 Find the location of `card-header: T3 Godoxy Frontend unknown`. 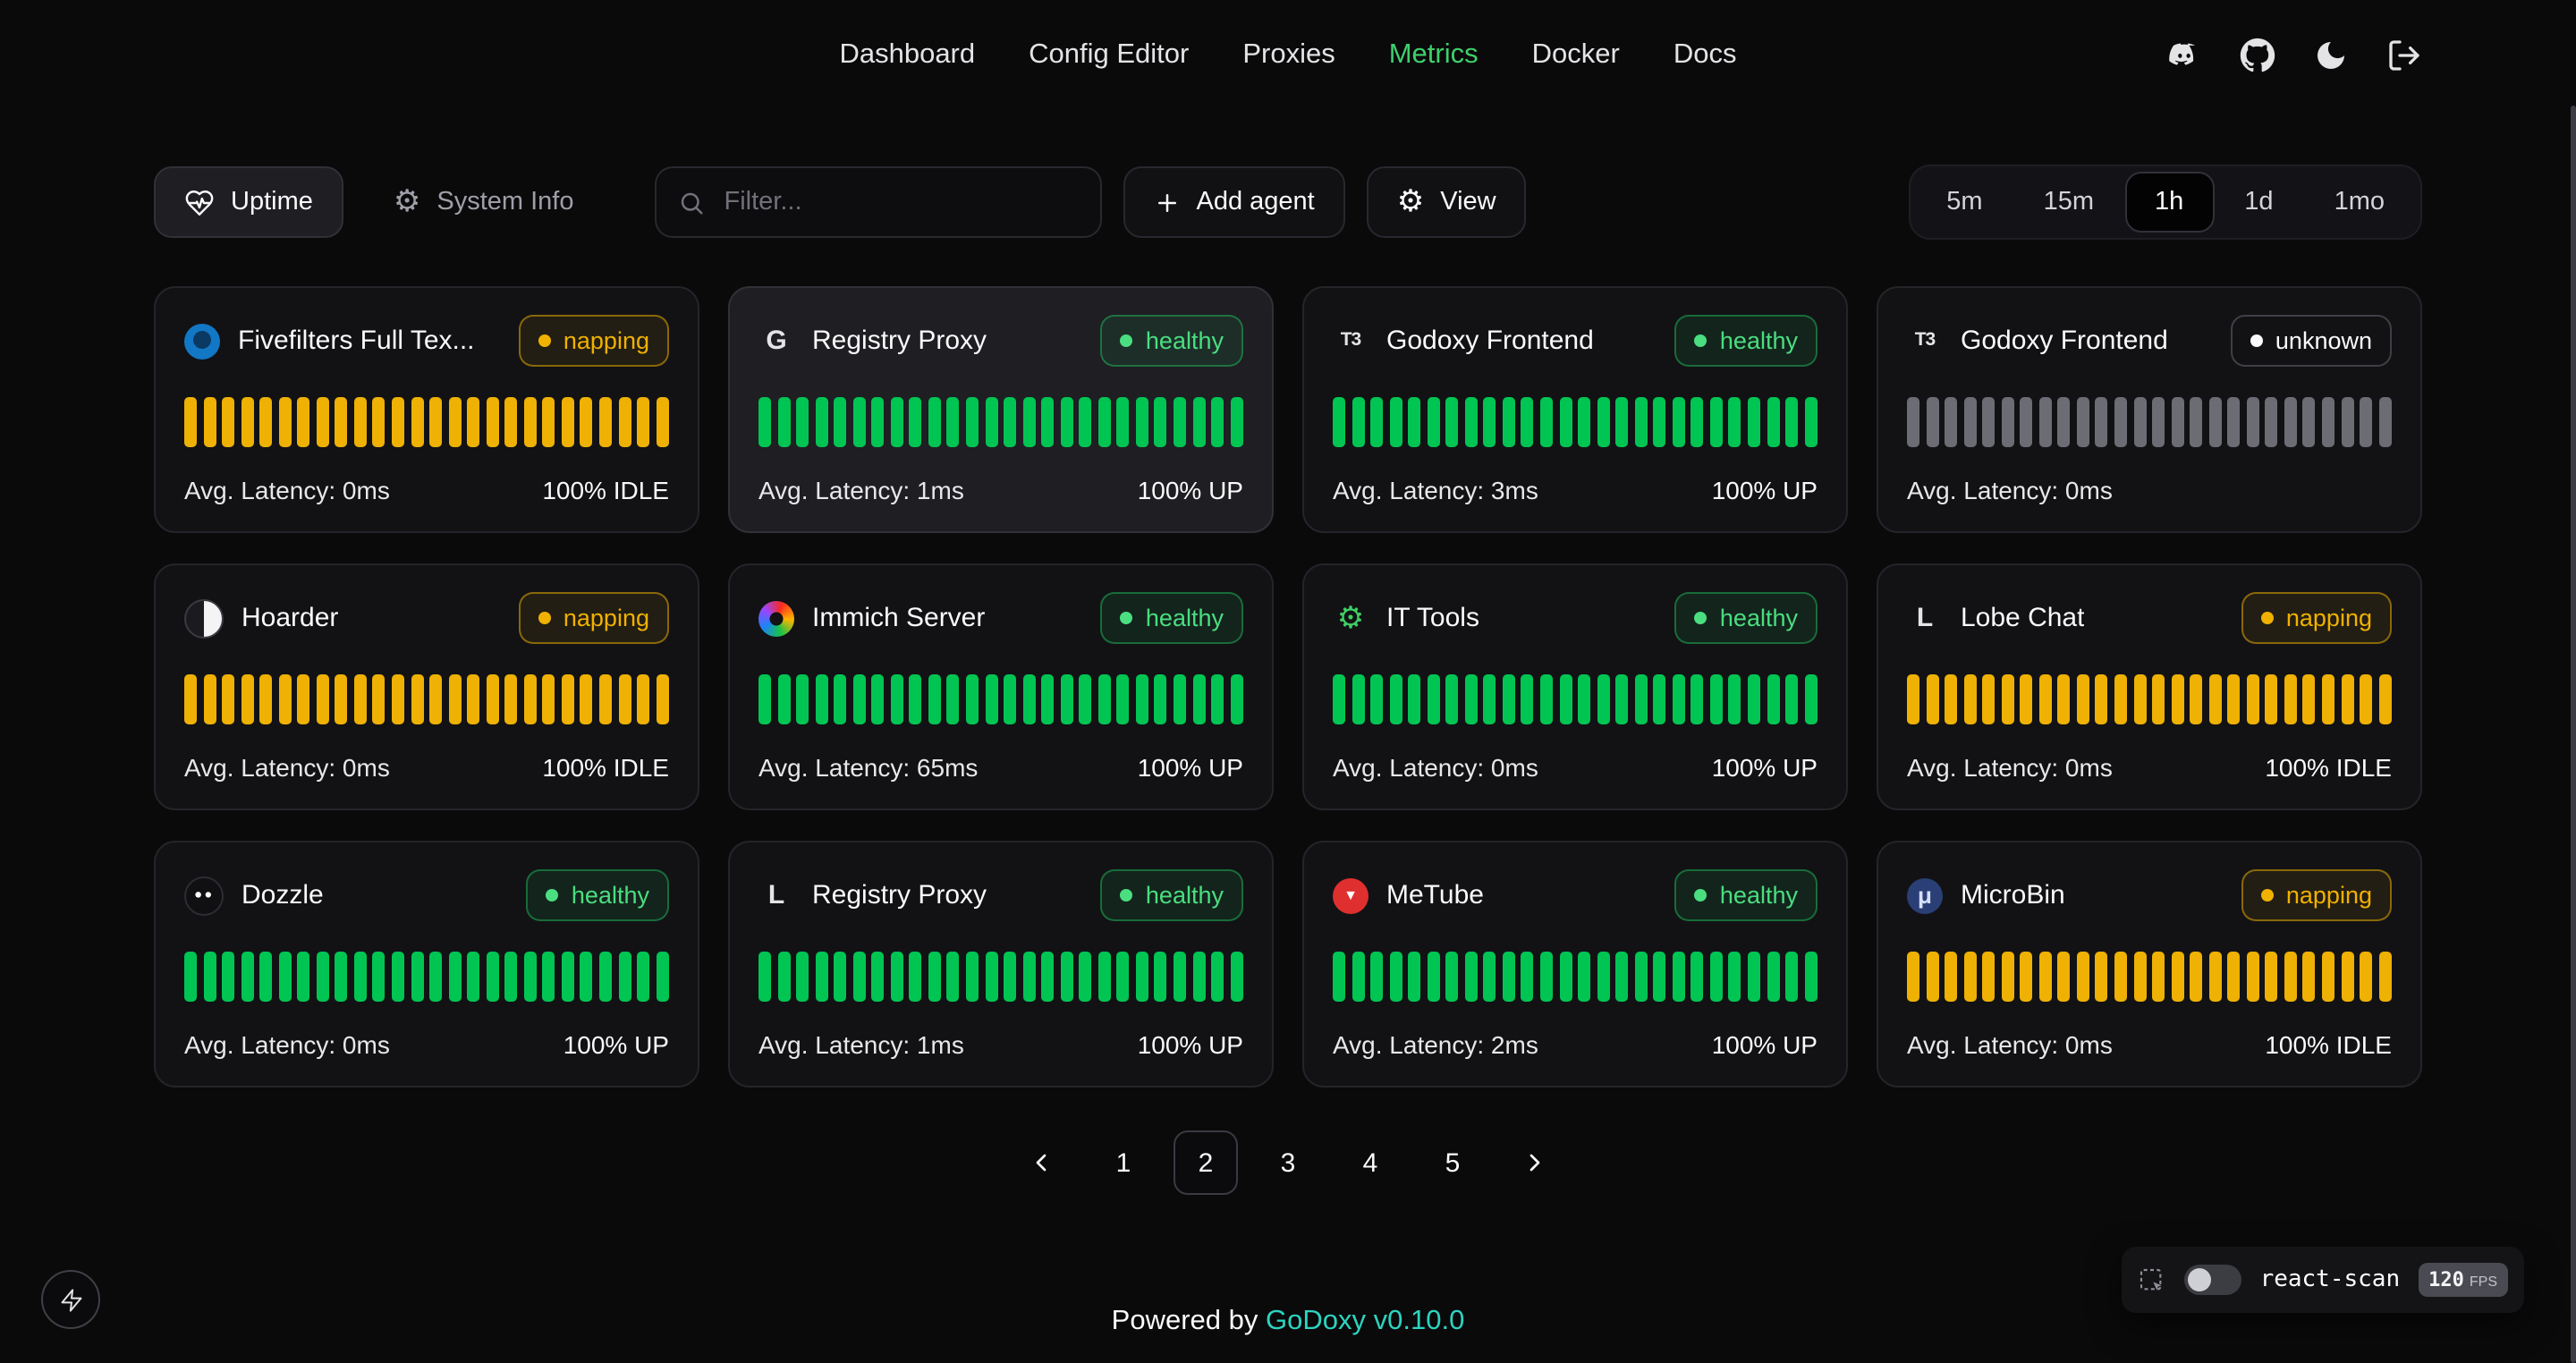

card-header: T3 Godoxy Frontend unknown is located at coordinates (2149, 341).